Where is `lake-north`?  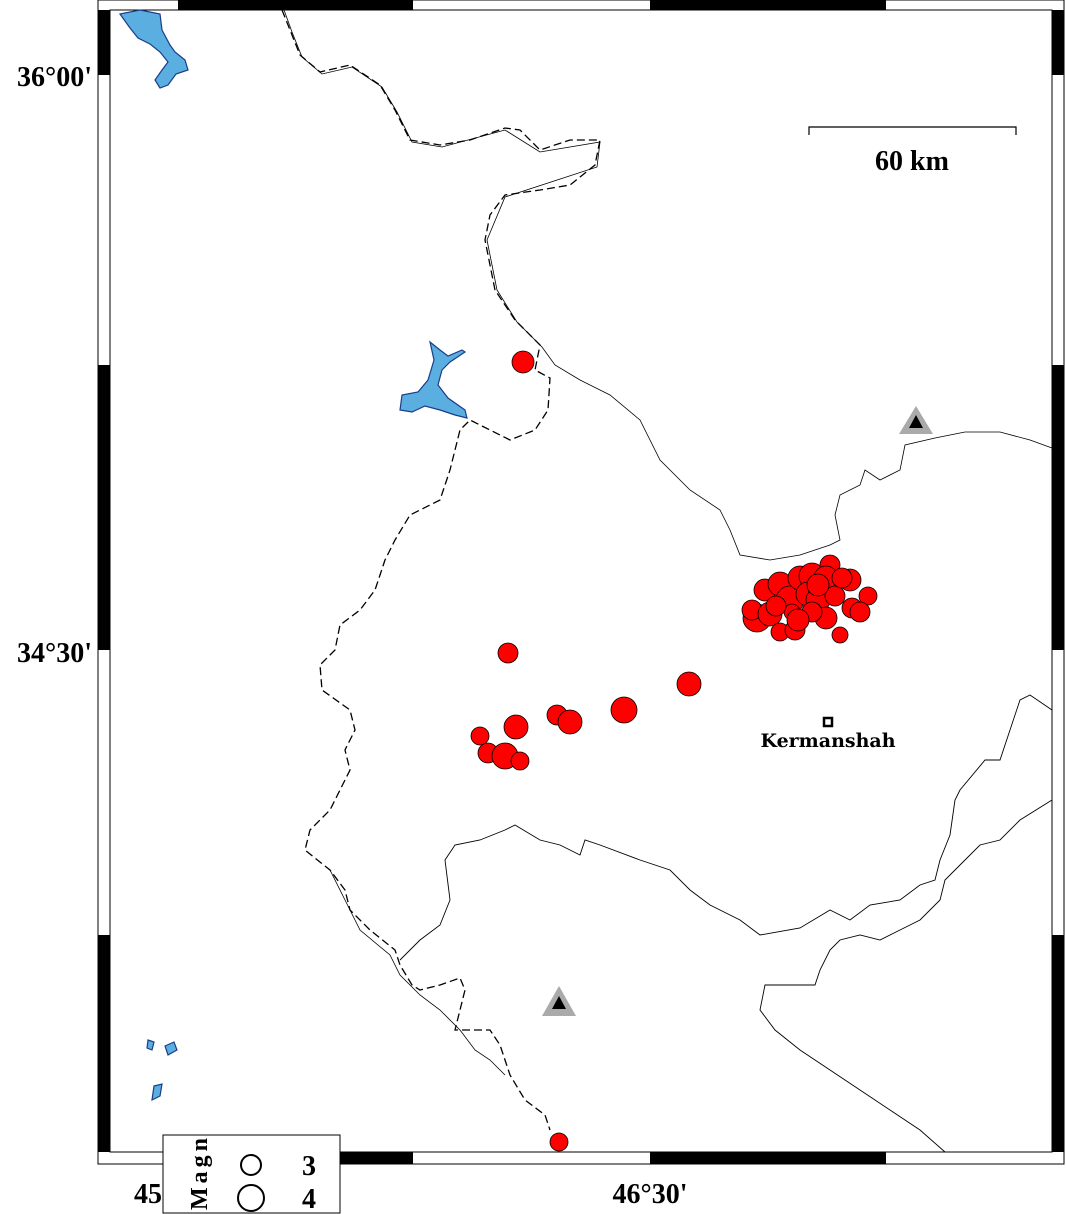
lake-north is located at coordinates (153, 49).